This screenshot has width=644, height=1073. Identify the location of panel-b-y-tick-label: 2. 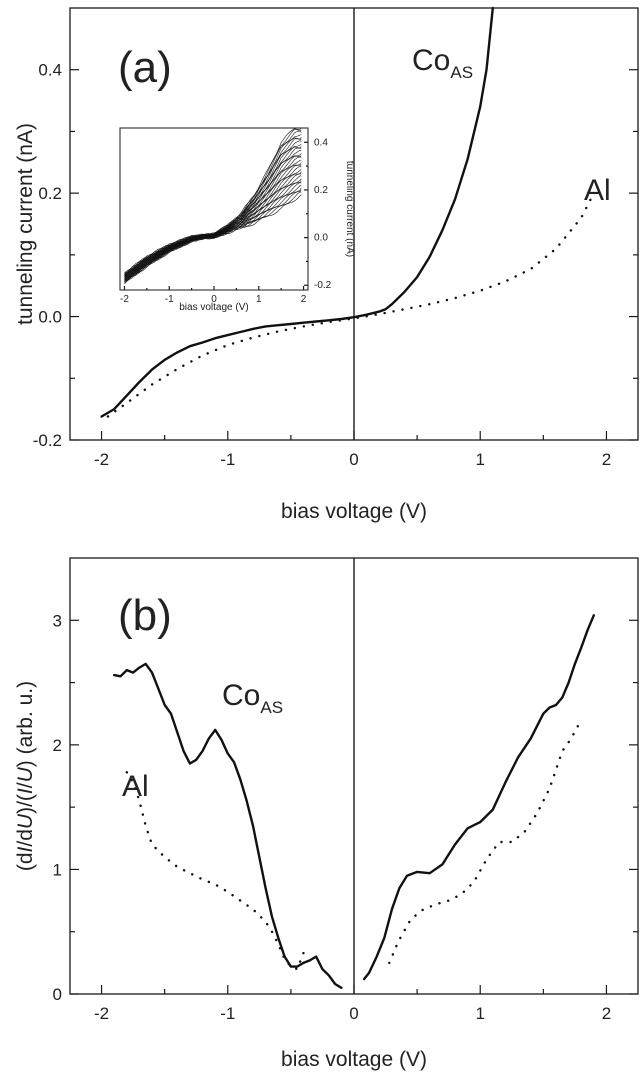
(57, 745).